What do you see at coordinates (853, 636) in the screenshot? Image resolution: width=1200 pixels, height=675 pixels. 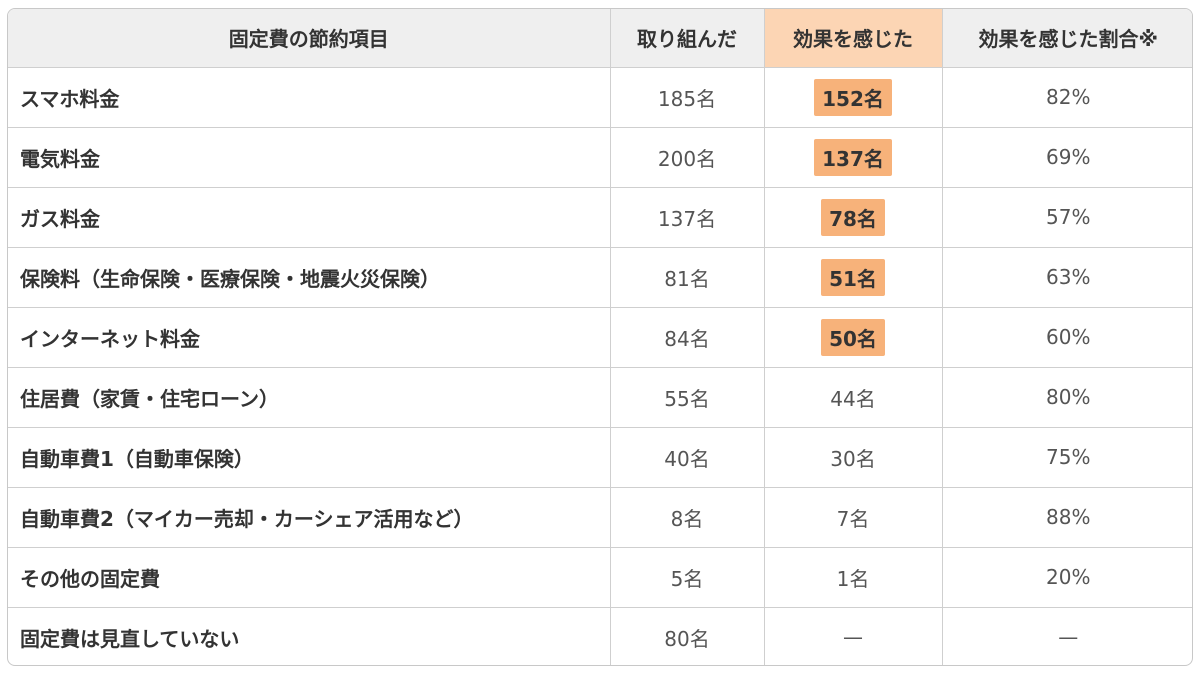 I see `cell-felt-effect: —` at bounding box center [853, 636].